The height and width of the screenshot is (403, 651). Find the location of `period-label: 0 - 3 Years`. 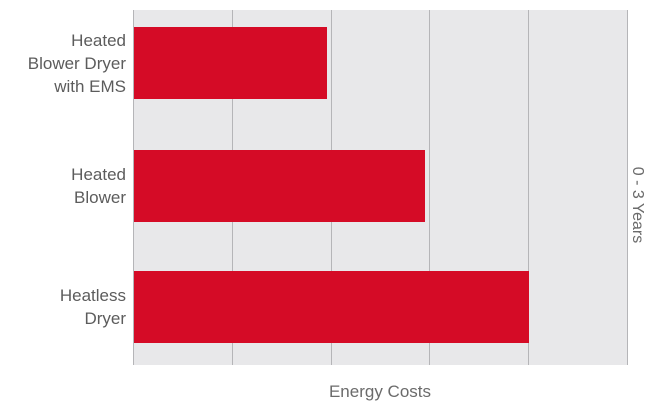

period-label: 0 - 3 Years is located at coordinates (637, 205).